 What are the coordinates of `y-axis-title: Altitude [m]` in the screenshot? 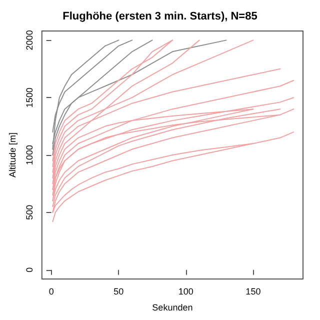 It's located at (13, 155).